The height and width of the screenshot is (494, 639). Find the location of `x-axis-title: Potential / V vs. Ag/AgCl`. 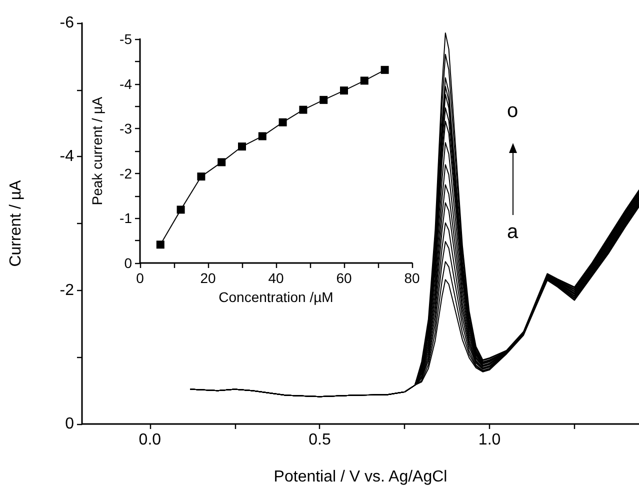

x-axis-title: Potential / V vs. Ag/AgCl is located at coordinates (361, 477).